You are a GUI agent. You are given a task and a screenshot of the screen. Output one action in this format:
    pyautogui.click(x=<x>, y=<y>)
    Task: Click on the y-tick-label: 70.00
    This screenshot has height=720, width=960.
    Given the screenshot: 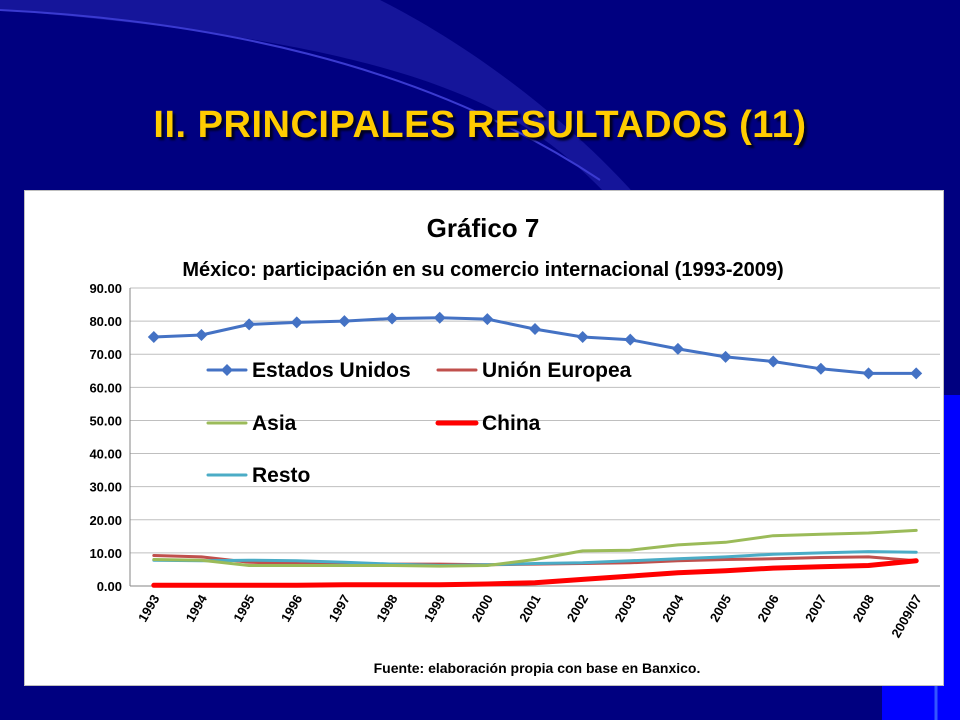 What is the action you would take?
    pyautogui.click(x=105, y=354)
    